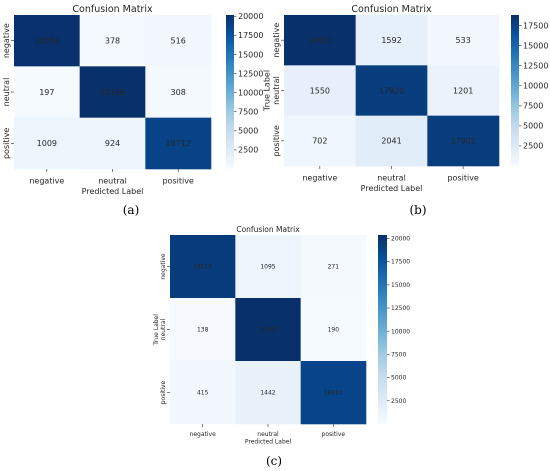 This screenshot has height=471, width=550. What do you see at coordinates (274, 461) in the screenshot?
I see `subfigure-caption: (c)` at bounding box center [274, 461].